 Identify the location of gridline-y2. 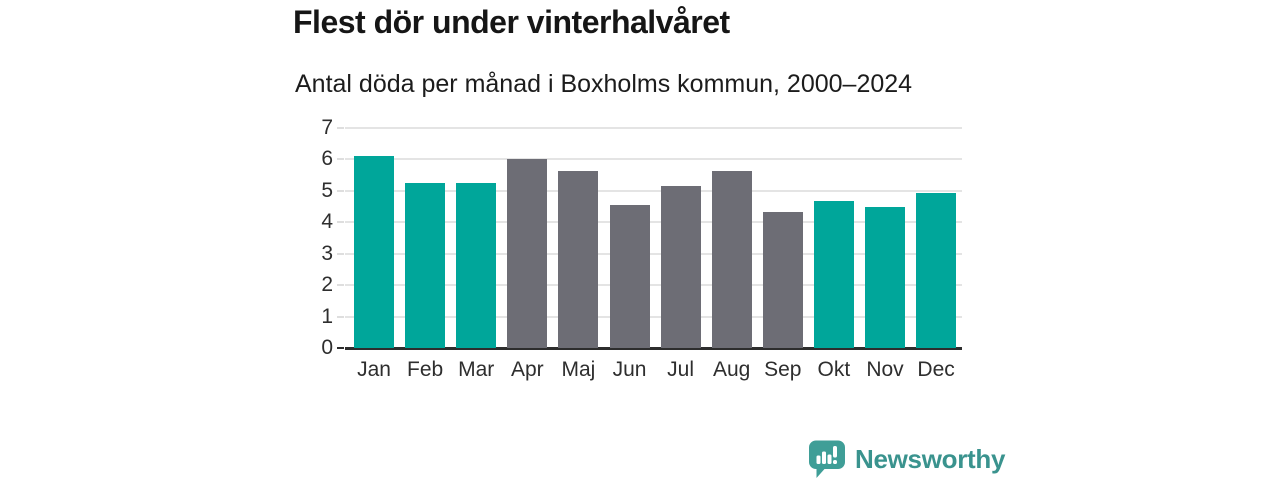
(653, 285).